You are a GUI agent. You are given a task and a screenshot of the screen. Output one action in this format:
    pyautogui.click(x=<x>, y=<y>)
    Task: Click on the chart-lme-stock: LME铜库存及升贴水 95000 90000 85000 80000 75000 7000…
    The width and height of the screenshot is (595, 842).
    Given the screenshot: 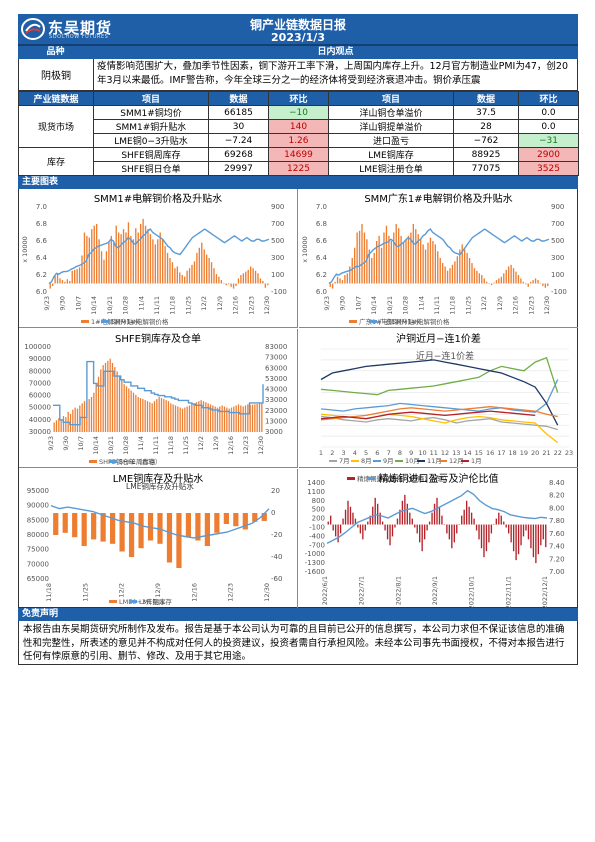 What is the action you would take?
    pyautogui.click(x=158, y=538)
    